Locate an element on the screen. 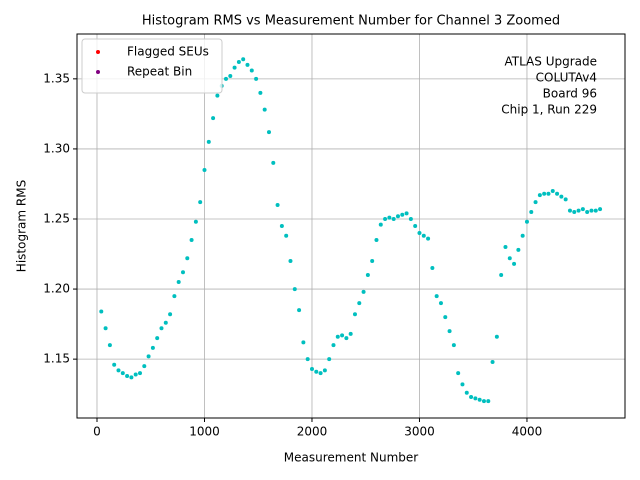 The height and width of the screenshot is (480, 640). annotation: Board 96 is located at coordinates (570, 94).